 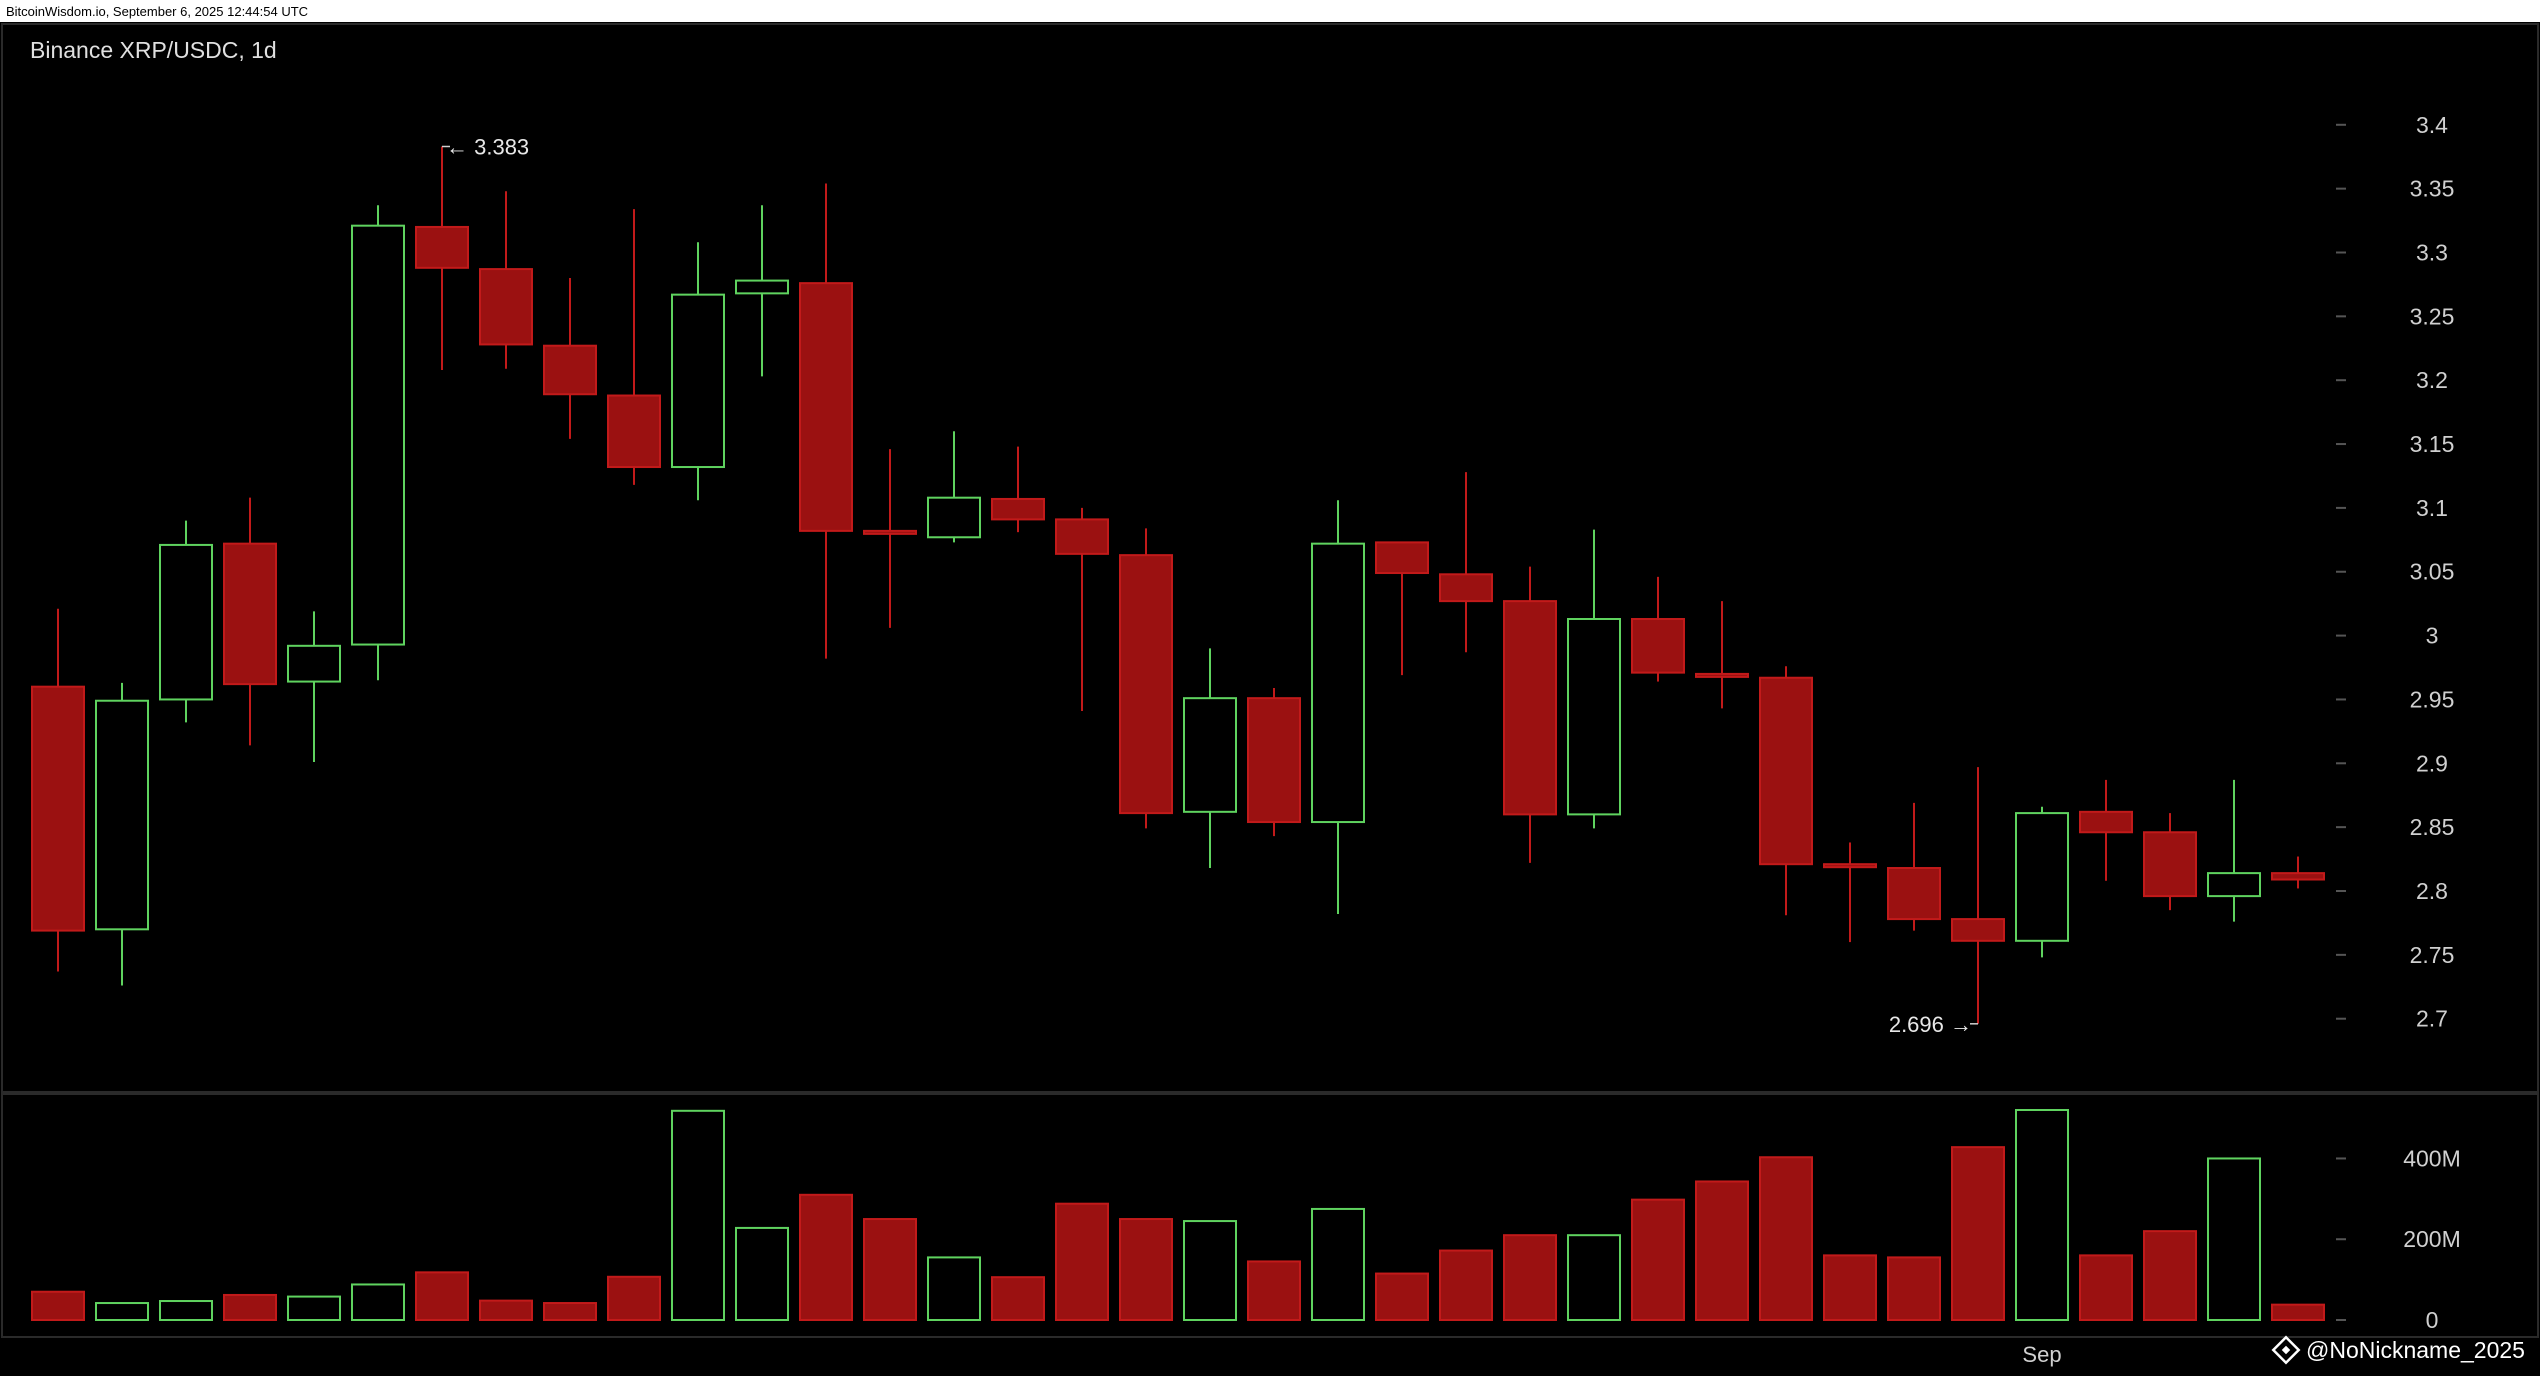 I want to click on price-tick-label: 2.95, so click(x=2432, y=699).